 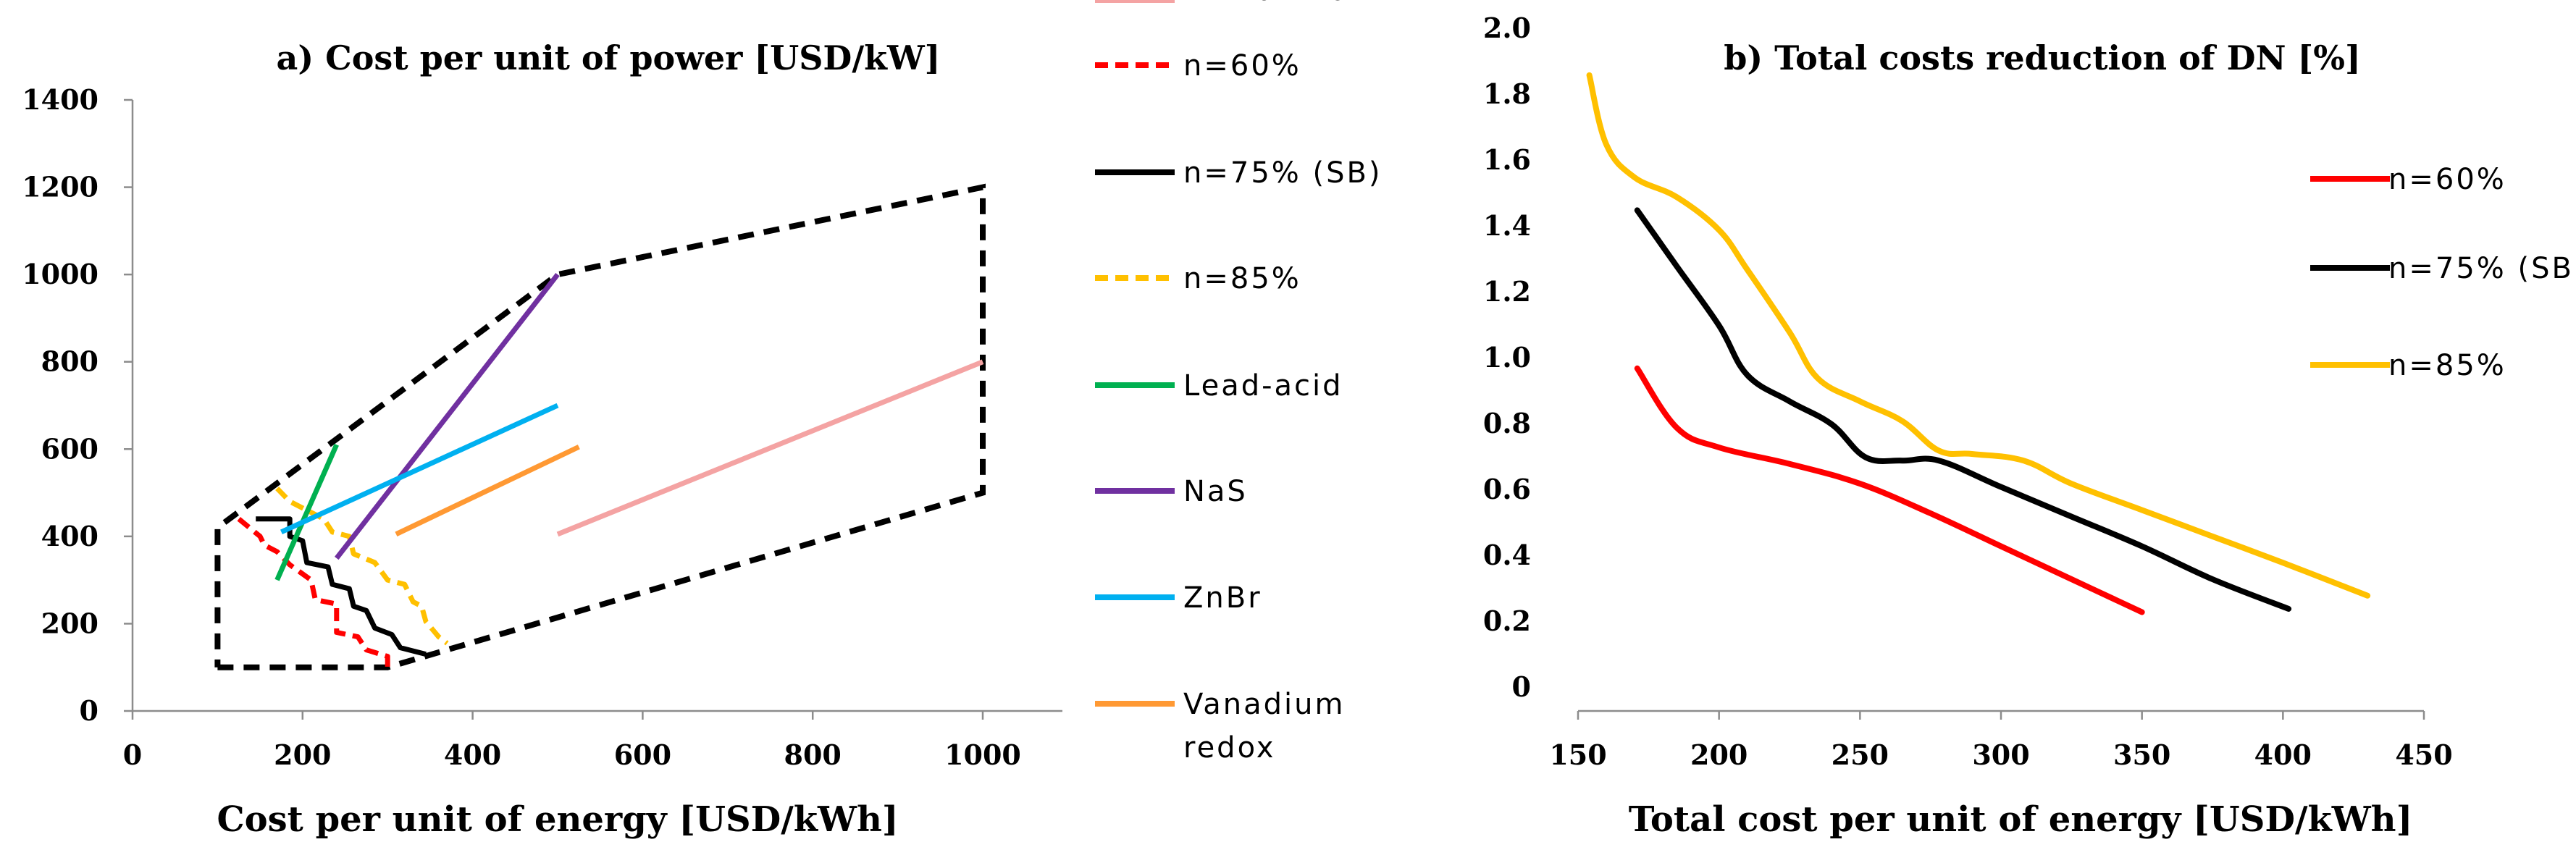 What do you see at coordinates (2021, 819) in the screenshot?
I see `panel-b-x-axis-label: Total cost per unit of energy [USD/kWh]` at bounding box center [2021, 819].